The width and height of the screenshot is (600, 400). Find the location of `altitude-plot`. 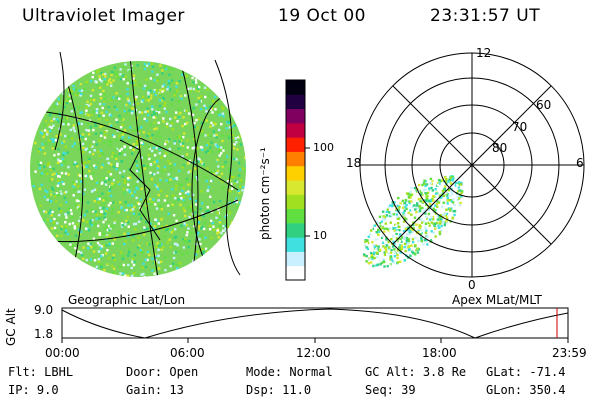

altitude-plot is located at coordinates (315, 325).